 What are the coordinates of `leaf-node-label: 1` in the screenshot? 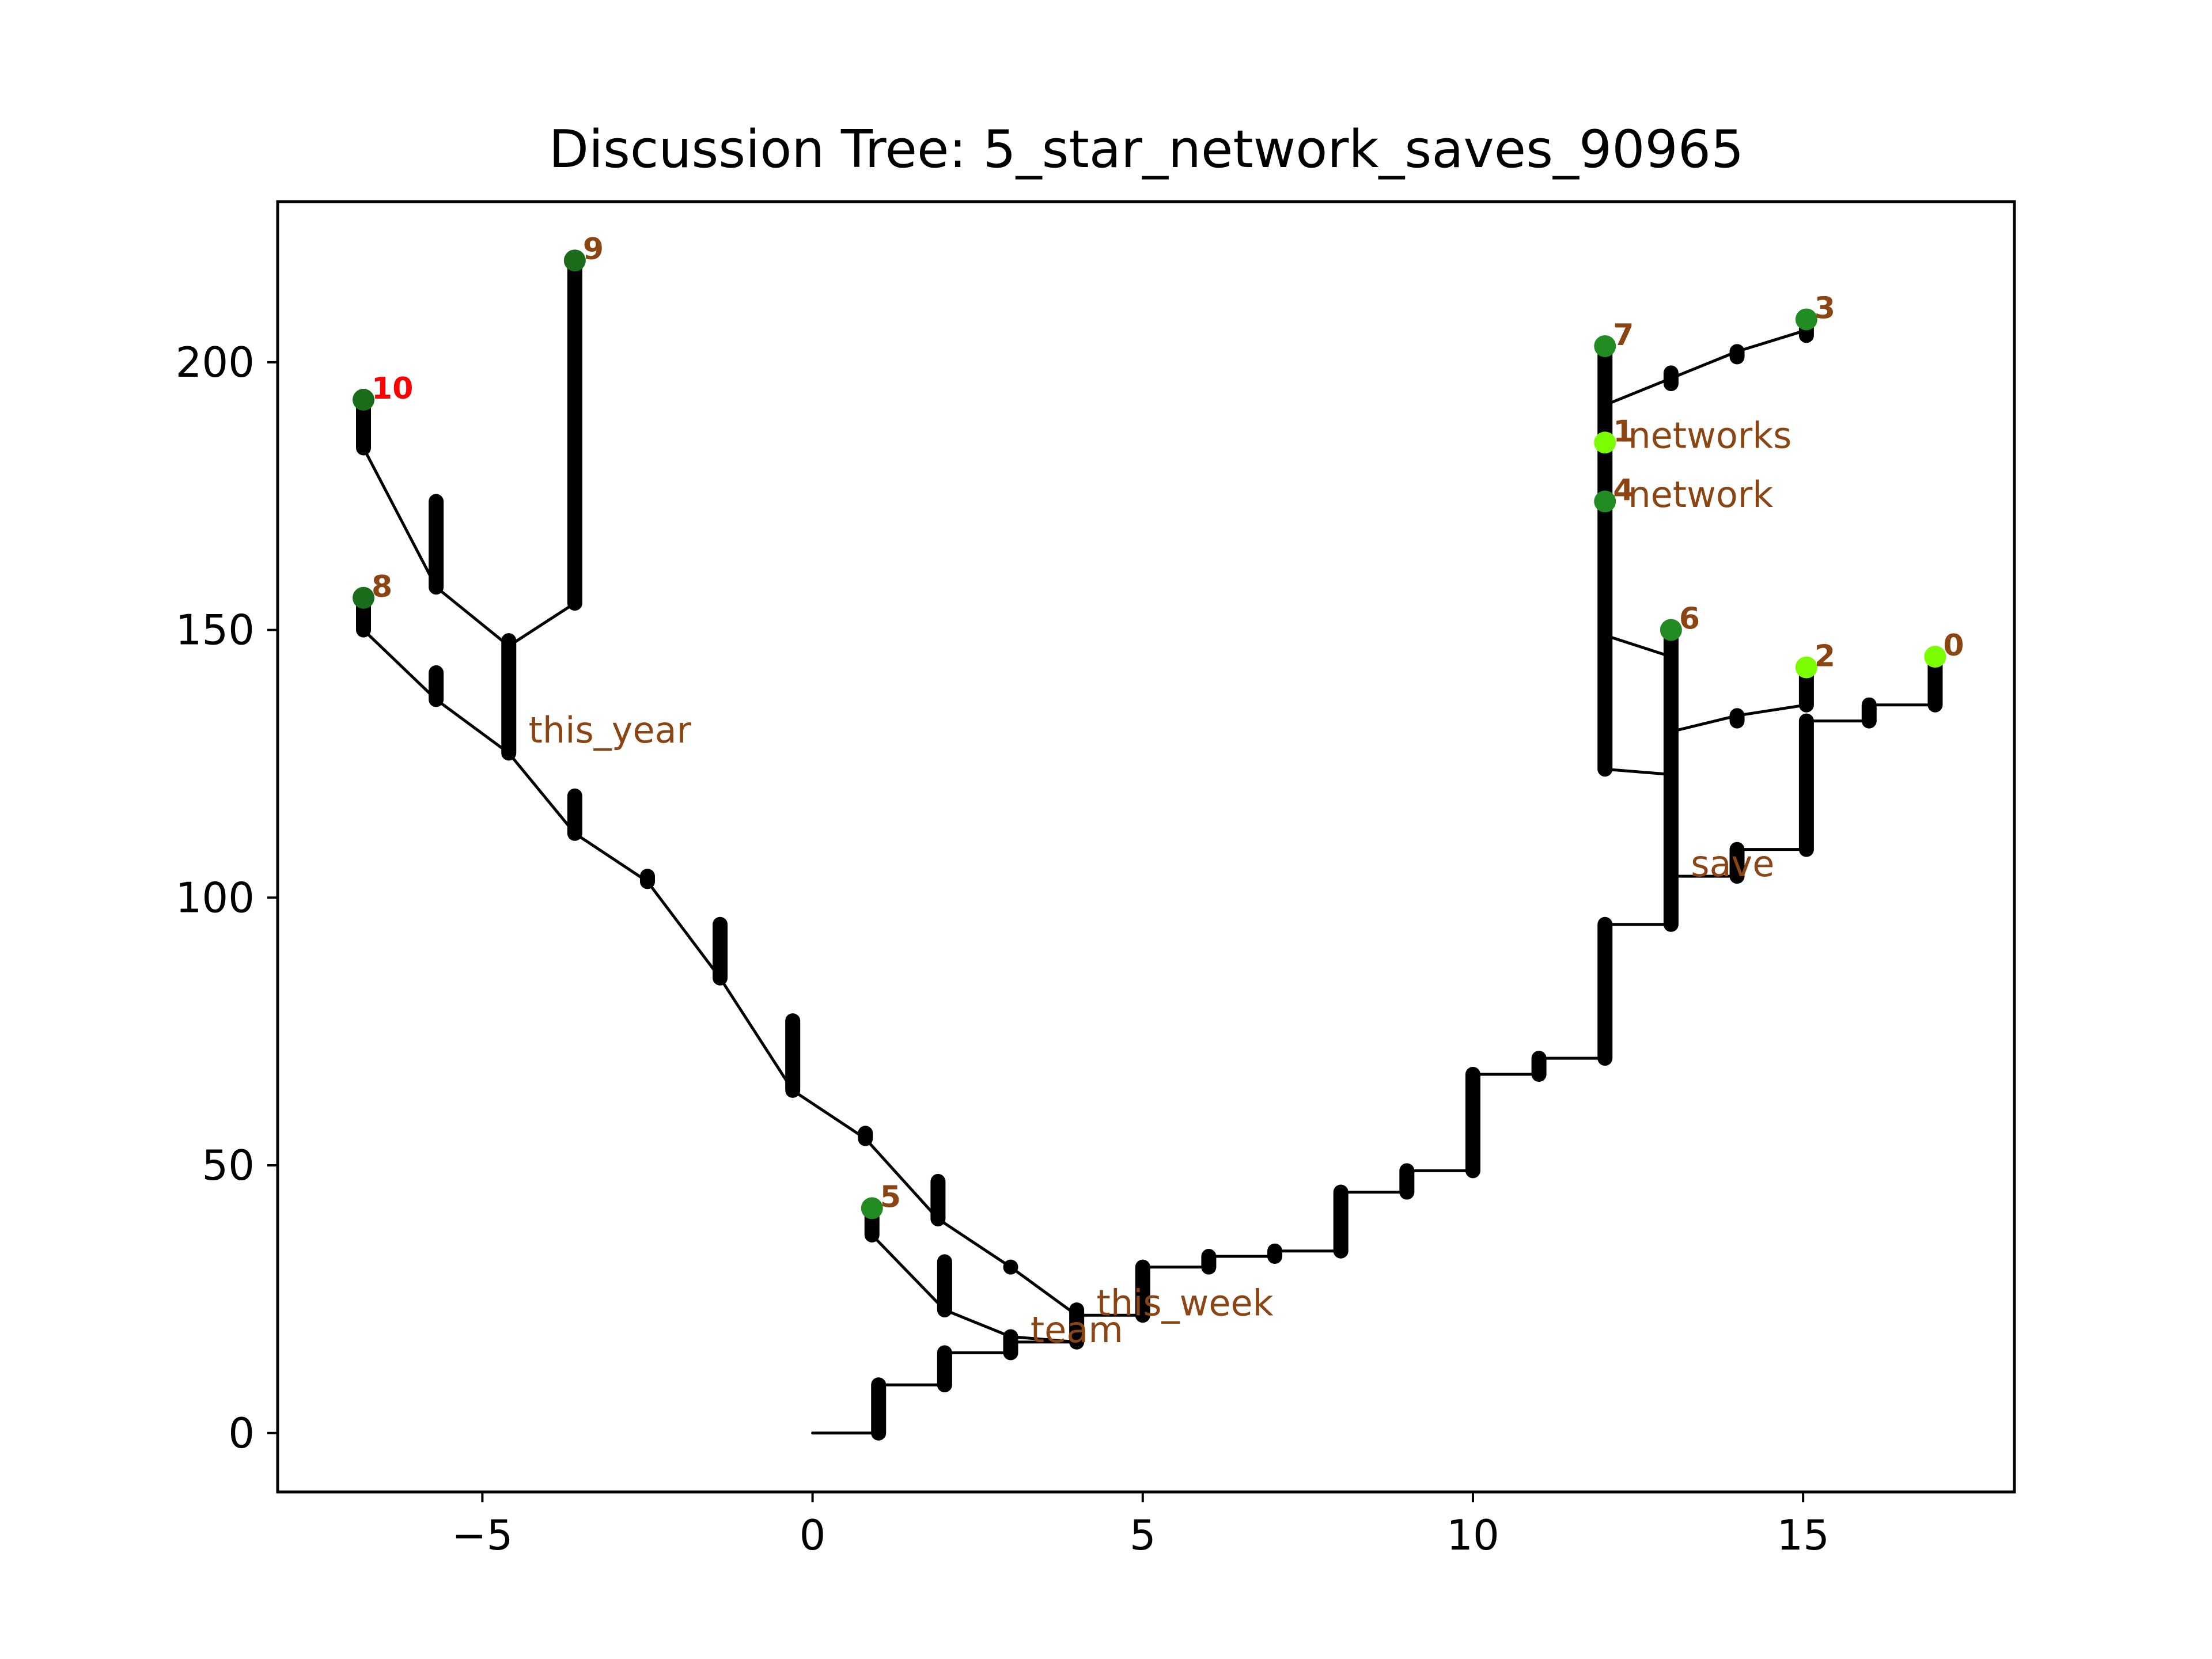 It's located at (1623, 431).